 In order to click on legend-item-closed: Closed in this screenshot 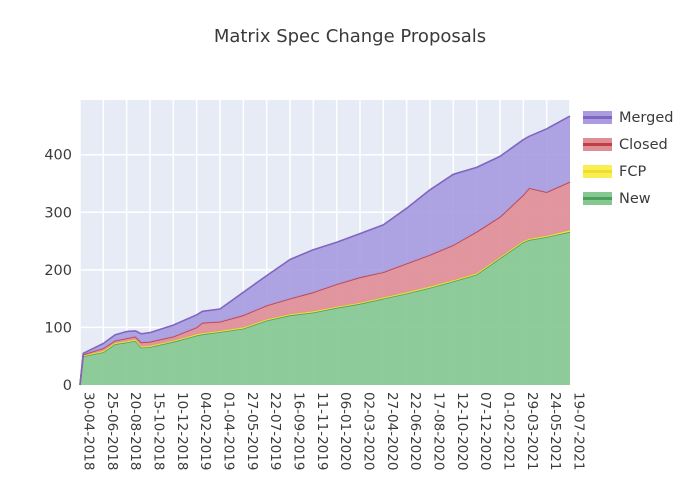, I will do `click(628, 144)`.